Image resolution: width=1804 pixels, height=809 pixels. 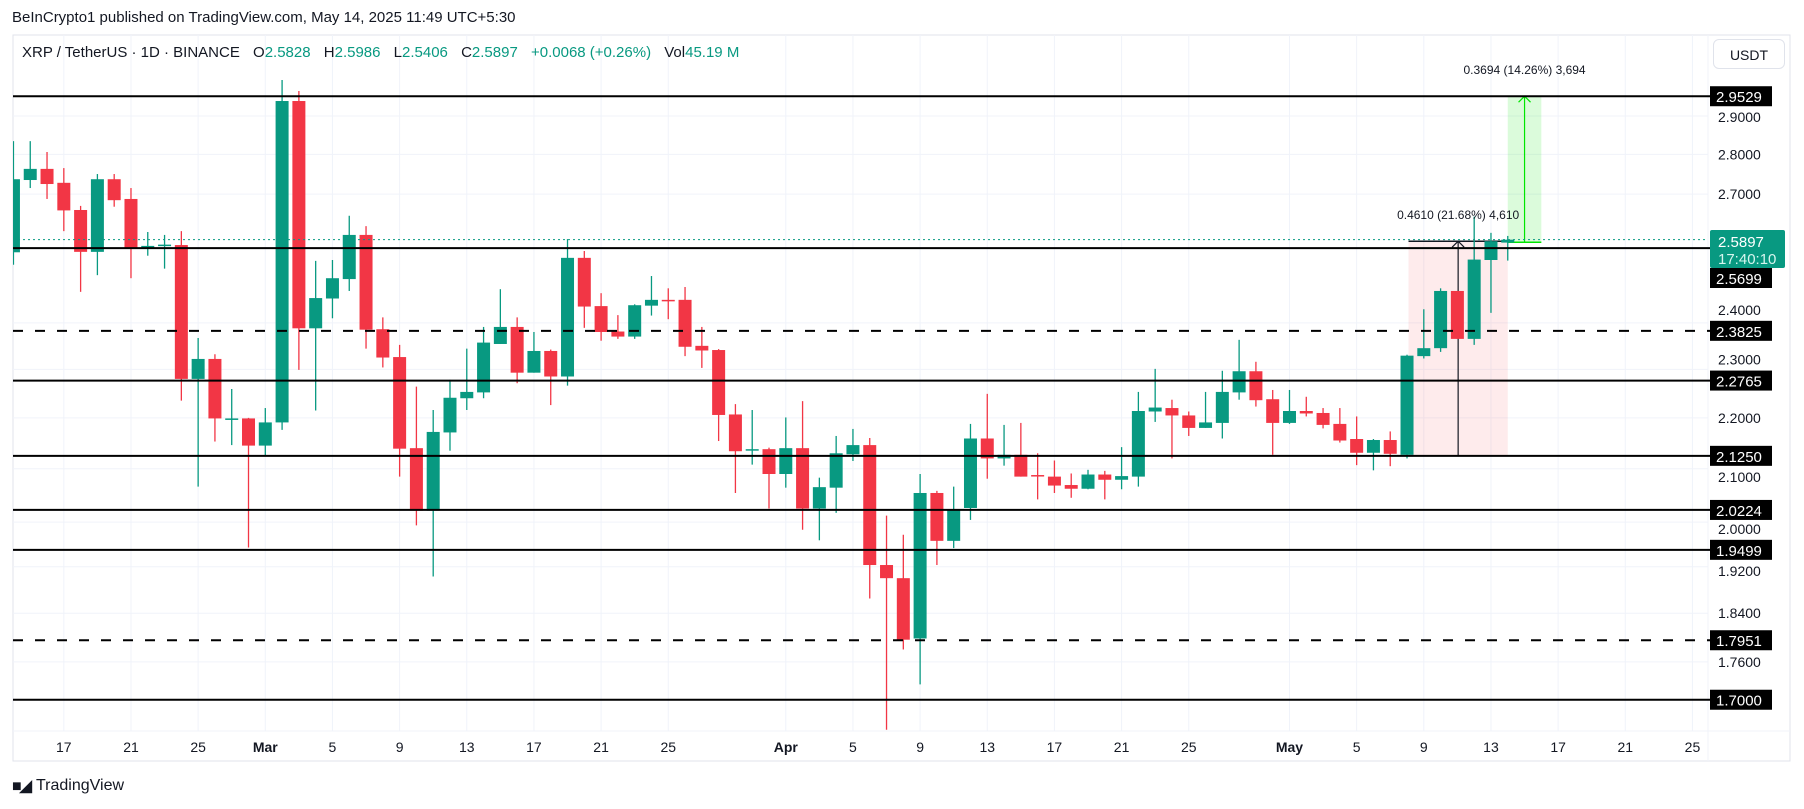 I want to click on price-tick-label: 2.7000, so click(x=1739, y=194).